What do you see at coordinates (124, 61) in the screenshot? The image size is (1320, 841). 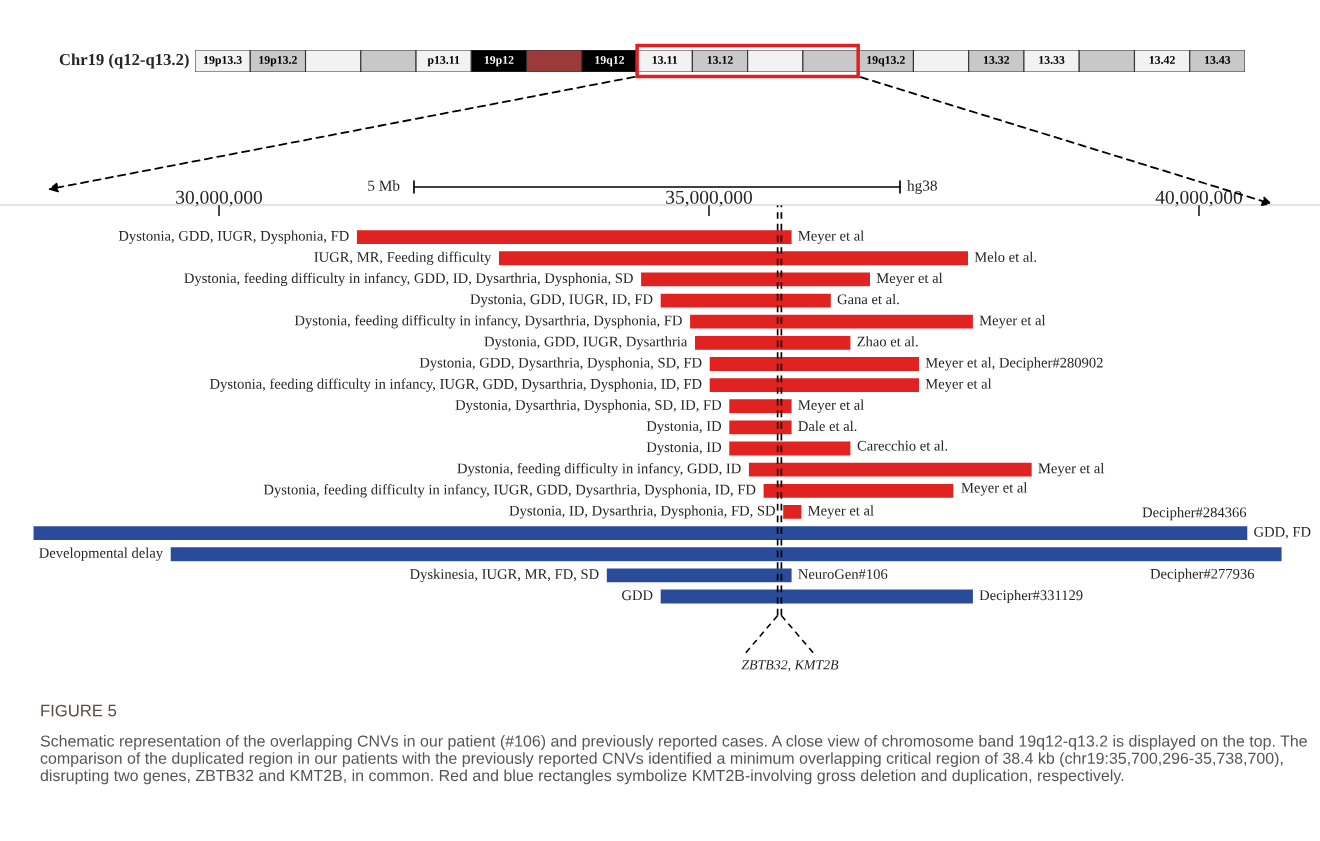 I see `text: Chr19 (q12-q13.2)` at bounding box center [124, 61].